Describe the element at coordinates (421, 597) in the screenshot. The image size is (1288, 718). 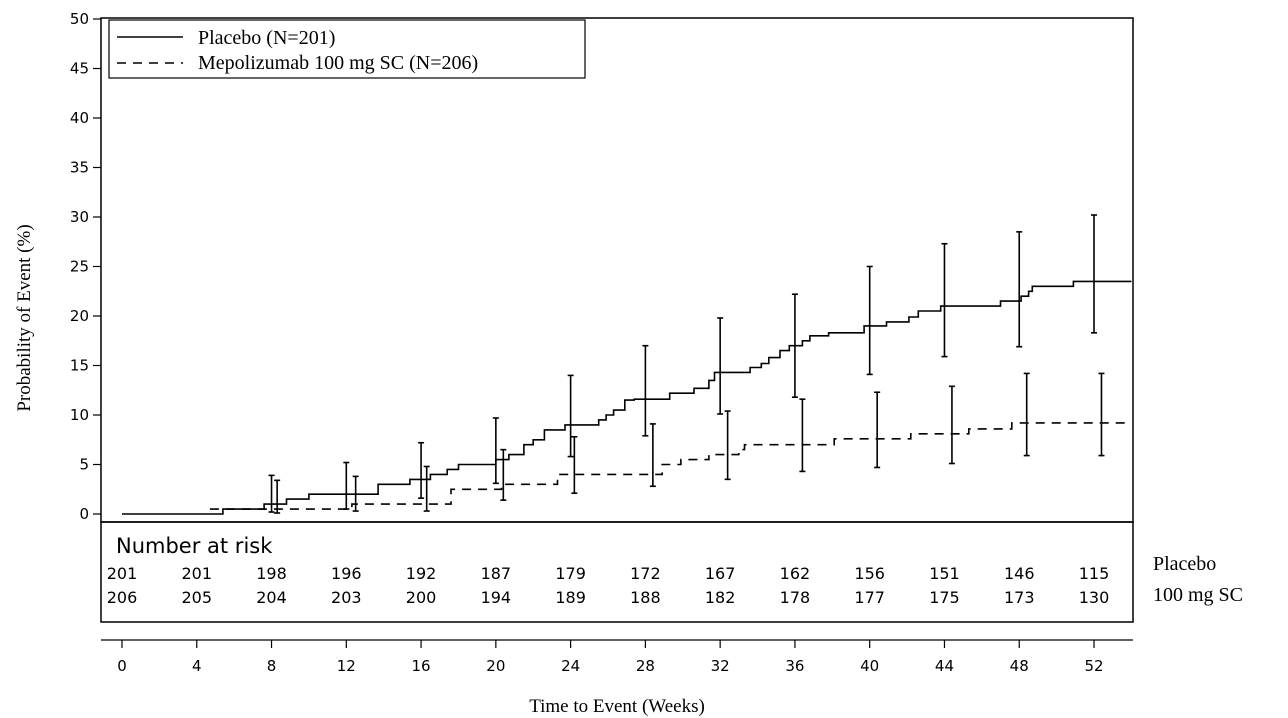
I see `risk-value-mepolizumab: 200` at that location.